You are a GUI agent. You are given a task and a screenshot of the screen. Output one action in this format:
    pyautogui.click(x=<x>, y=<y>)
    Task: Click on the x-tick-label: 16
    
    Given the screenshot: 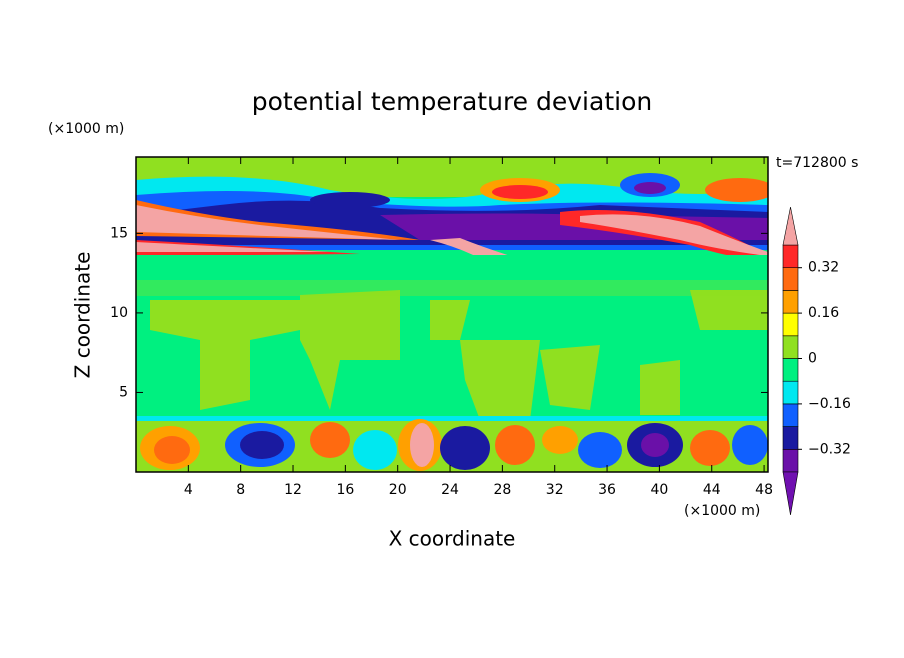 What is the action you would take?
    pyautogui.click(x=345, y=490)
    